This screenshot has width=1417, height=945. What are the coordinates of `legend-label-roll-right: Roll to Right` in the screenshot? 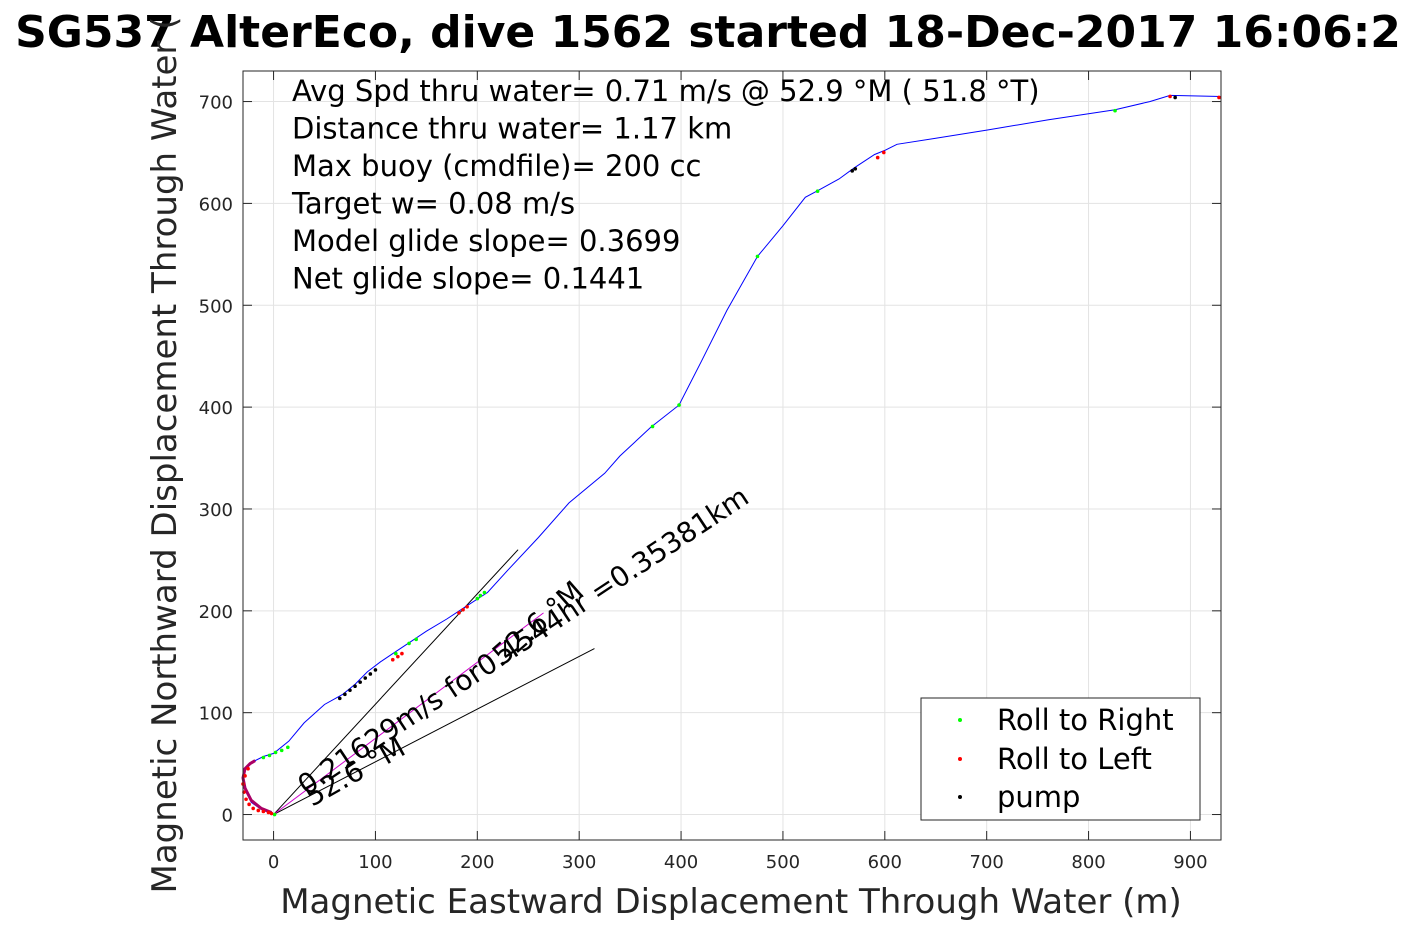 It's located at (1085, 720).